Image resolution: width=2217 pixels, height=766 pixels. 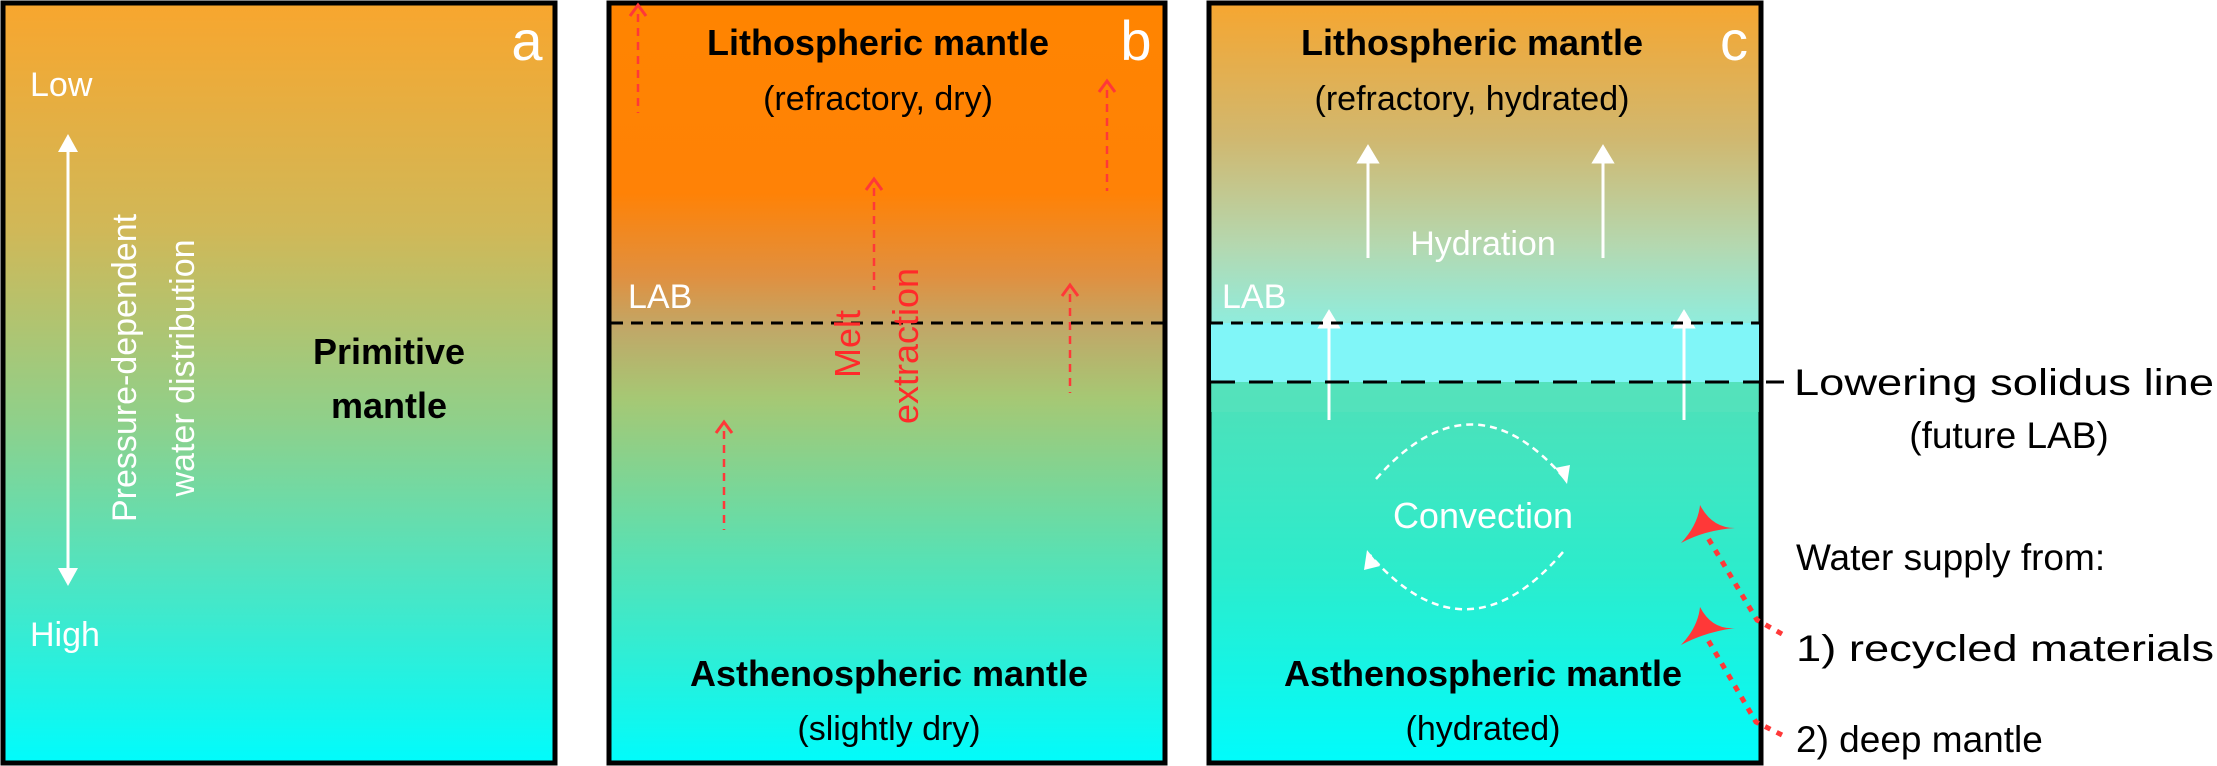 What do you see at coordinates (878, 99) in the screenshot?
I see `lithospheric-mantle-subtitle: (refractory, dry)` at bounding box center [878, 99].